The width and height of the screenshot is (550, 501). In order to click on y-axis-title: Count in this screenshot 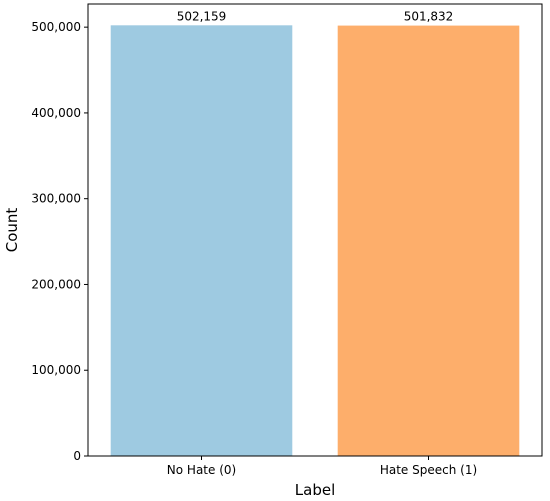, I will do `click(12, 230)`.